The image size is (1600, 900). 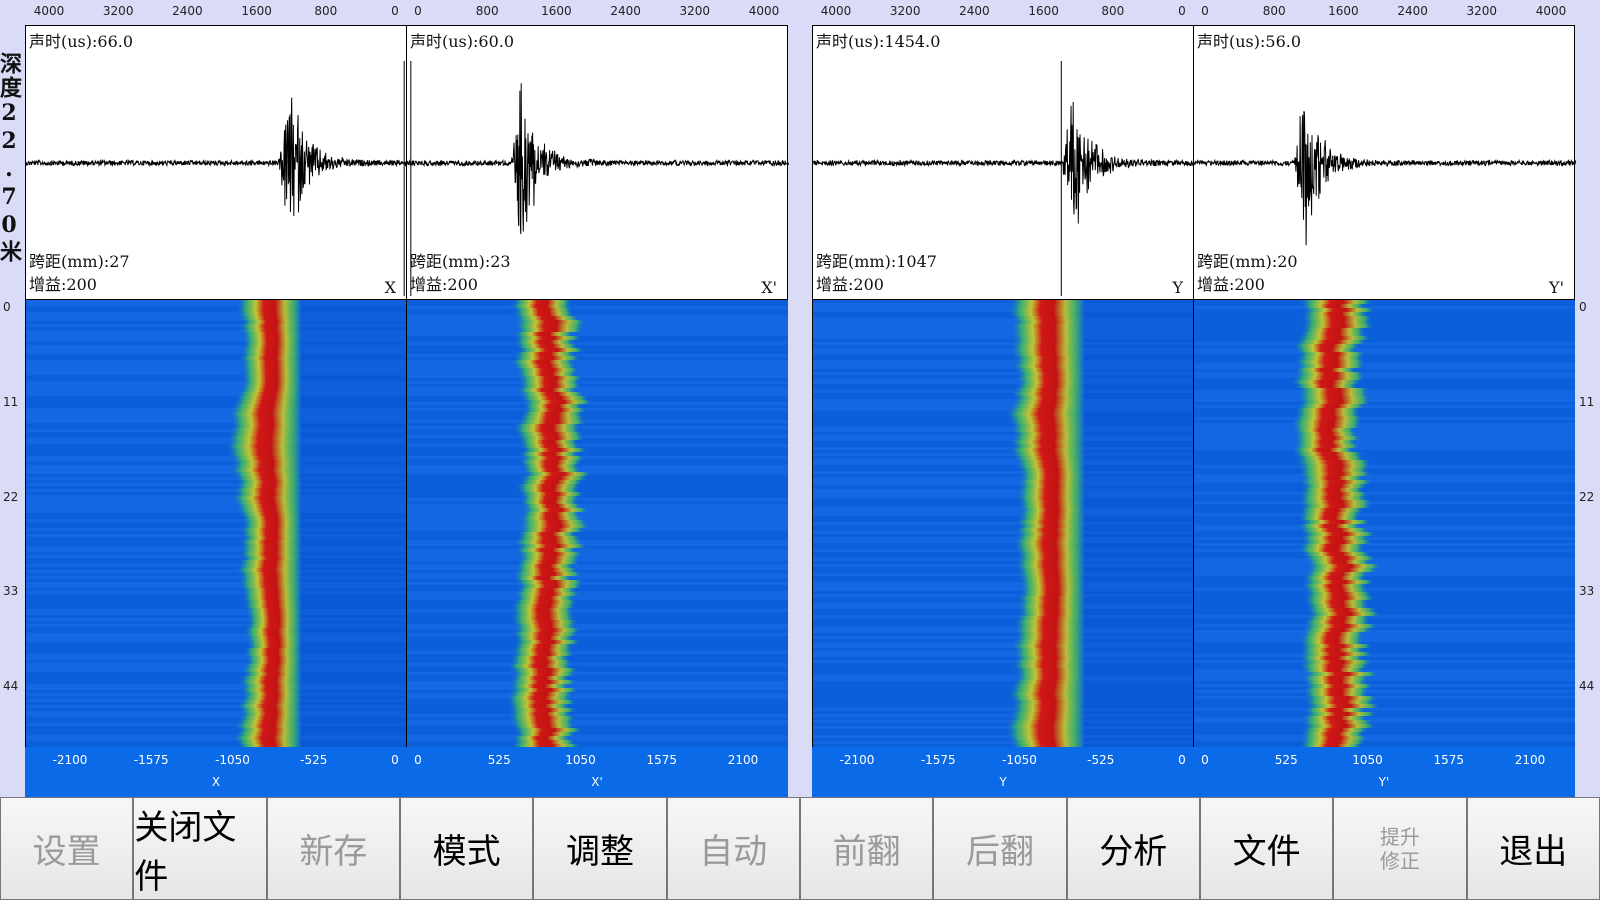 I want to click on toolbar-button: 模式, so click(x=466, y=848).